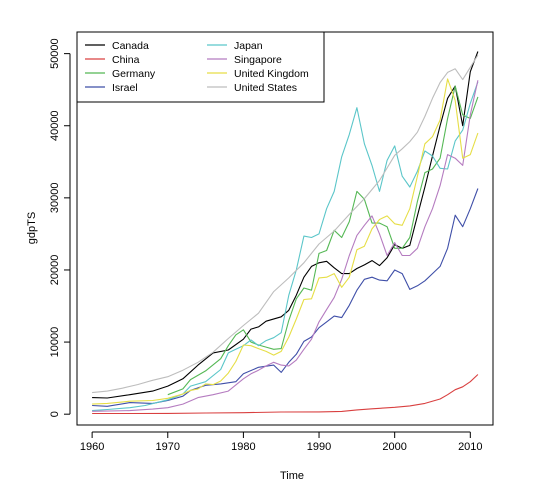 The height and width of the screenshot is (494, 549). I want to click on legend-label: Japan, so click(248, 46).